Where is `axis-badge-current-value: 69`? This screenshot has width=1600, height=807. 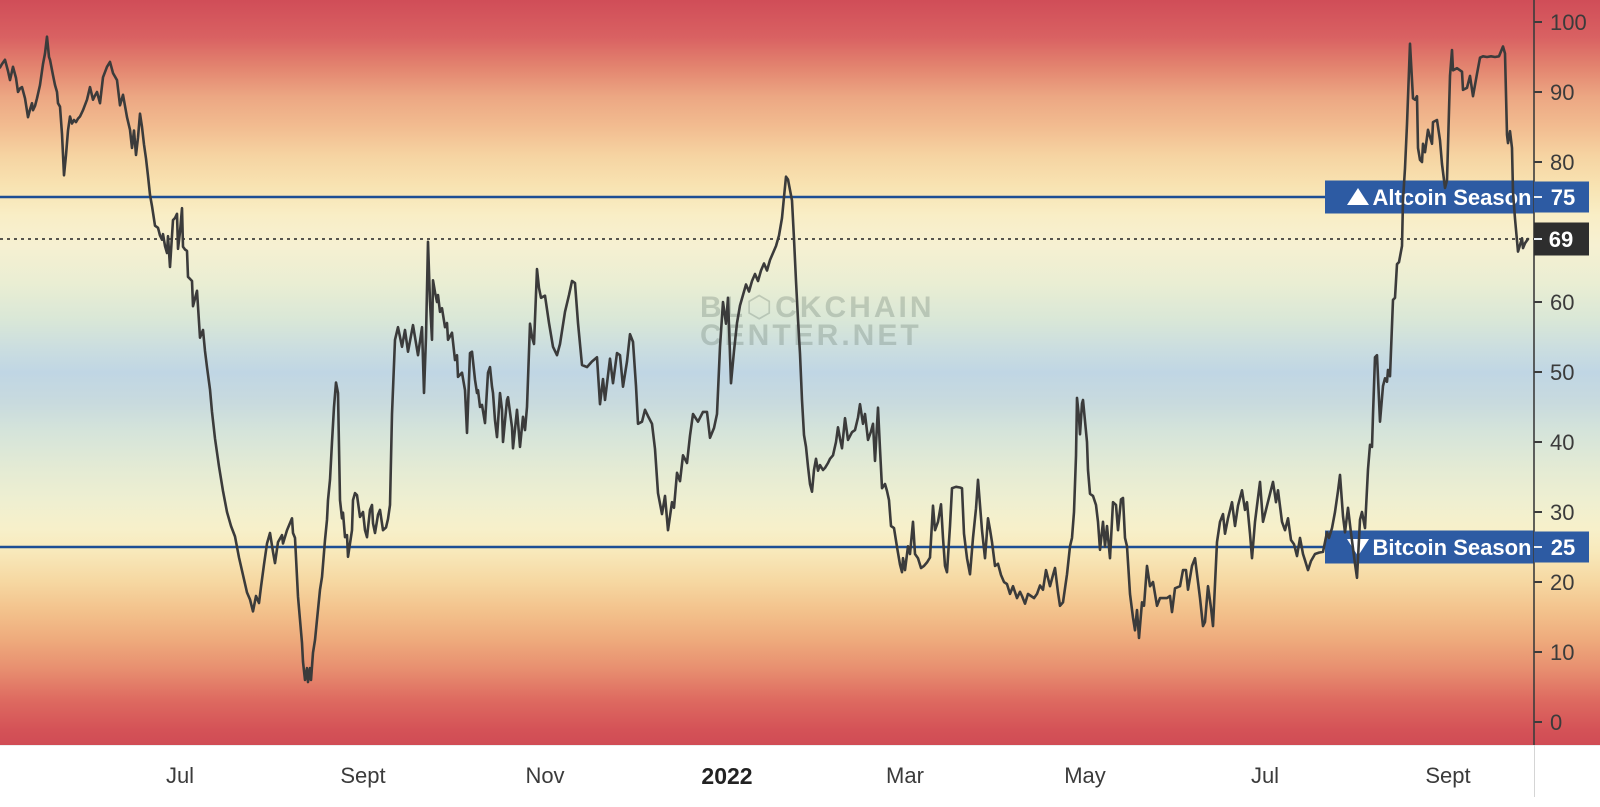 axis-badge-current-value: 69 is located at coordinates (1561, 239).